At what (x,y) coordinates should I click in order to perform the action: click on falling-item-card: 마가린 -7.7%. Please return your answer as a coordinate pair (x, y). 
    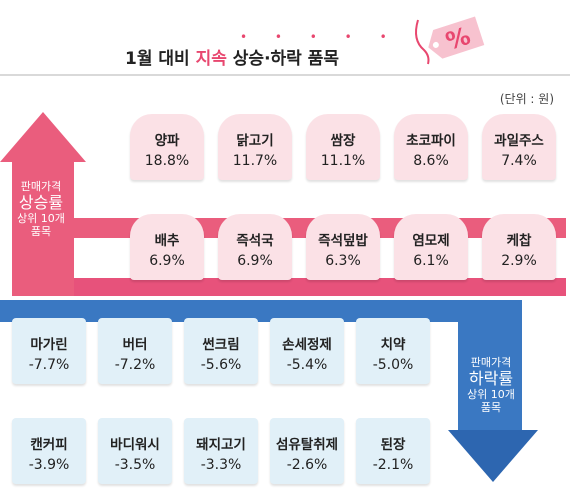
    Looking at the image, I should click on (49, 351).